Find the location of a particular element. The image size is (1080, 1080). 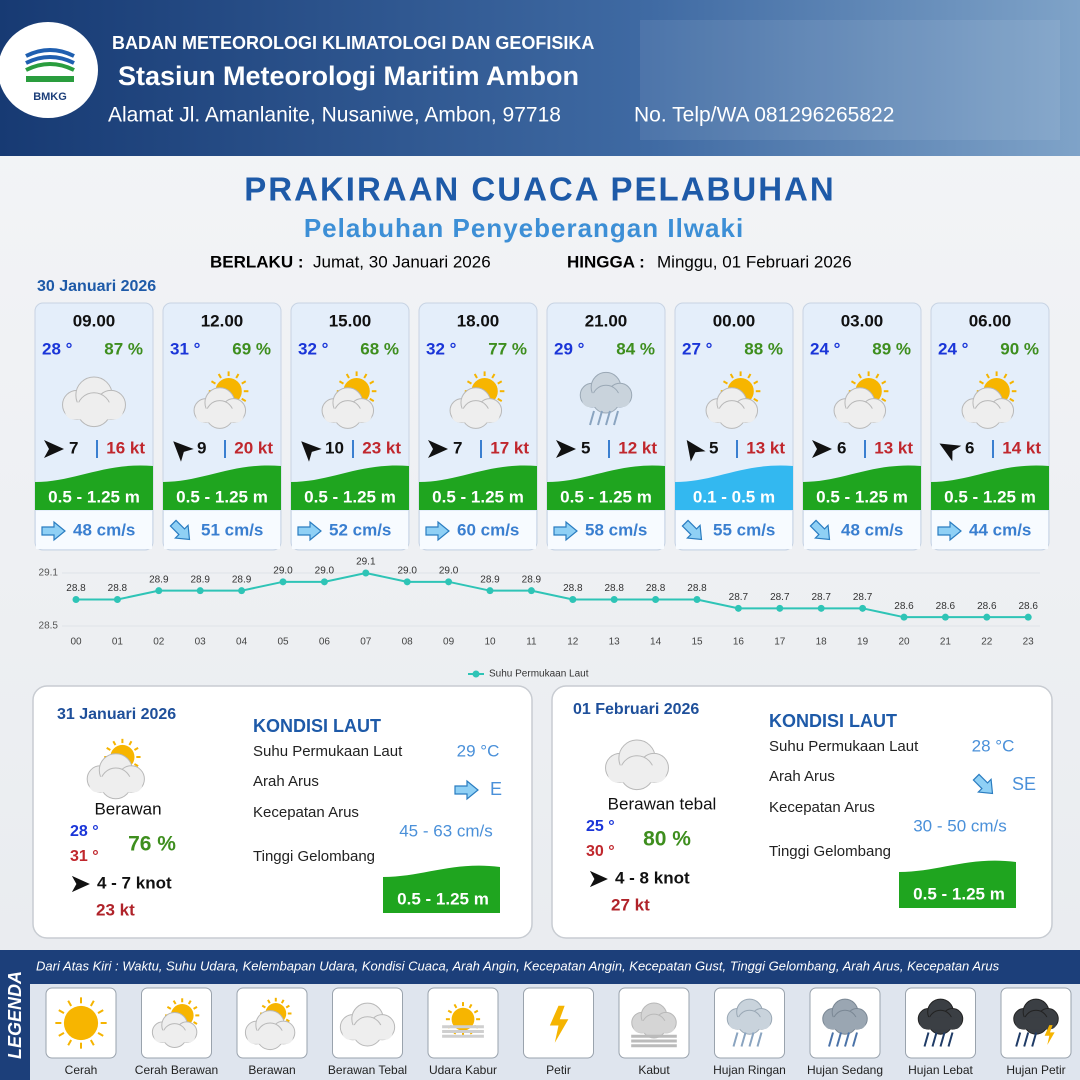

forecast-current: 48 cm/s is located at coordinates (104, 529).